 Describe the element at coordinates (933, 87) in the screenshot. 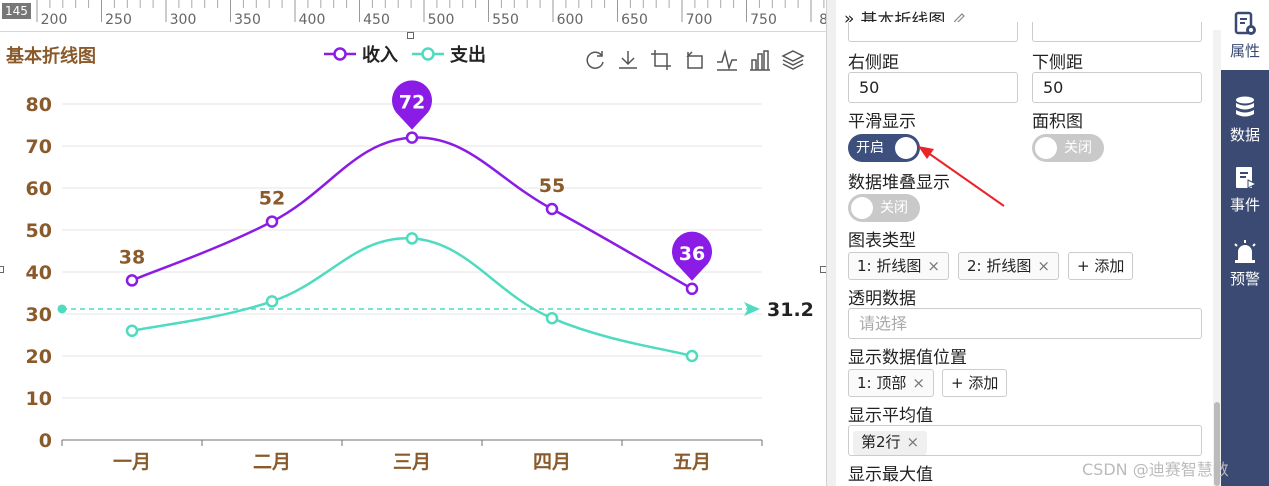

I see `right-margin-field: 50` at that location.